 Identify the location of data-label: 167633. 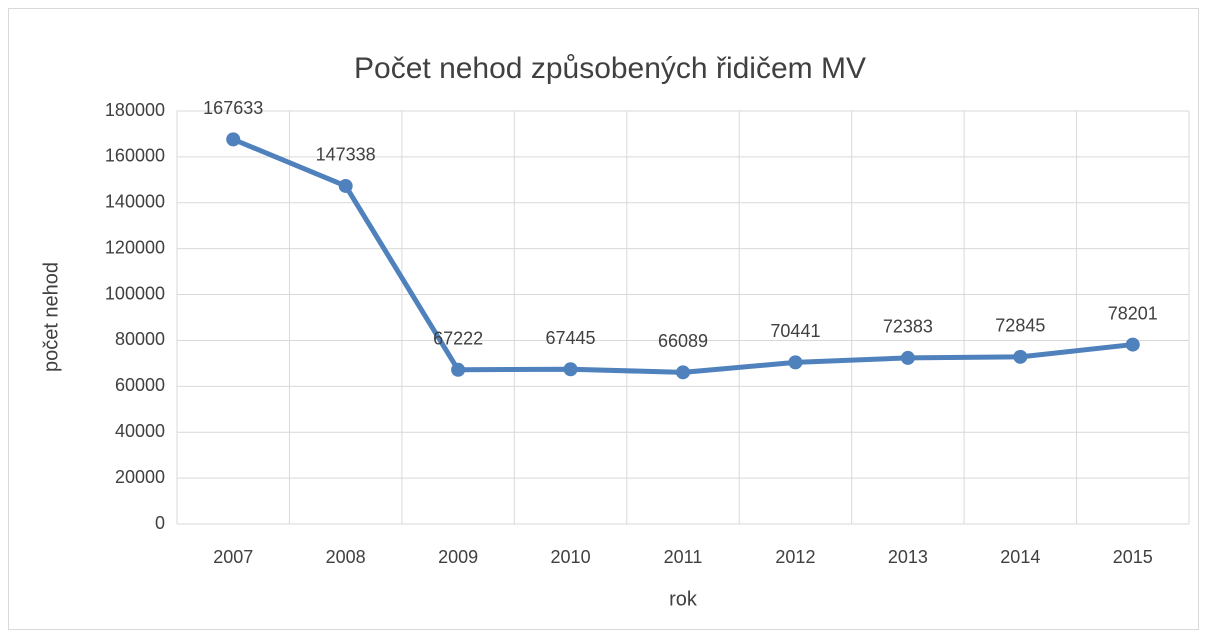
(233, 108).